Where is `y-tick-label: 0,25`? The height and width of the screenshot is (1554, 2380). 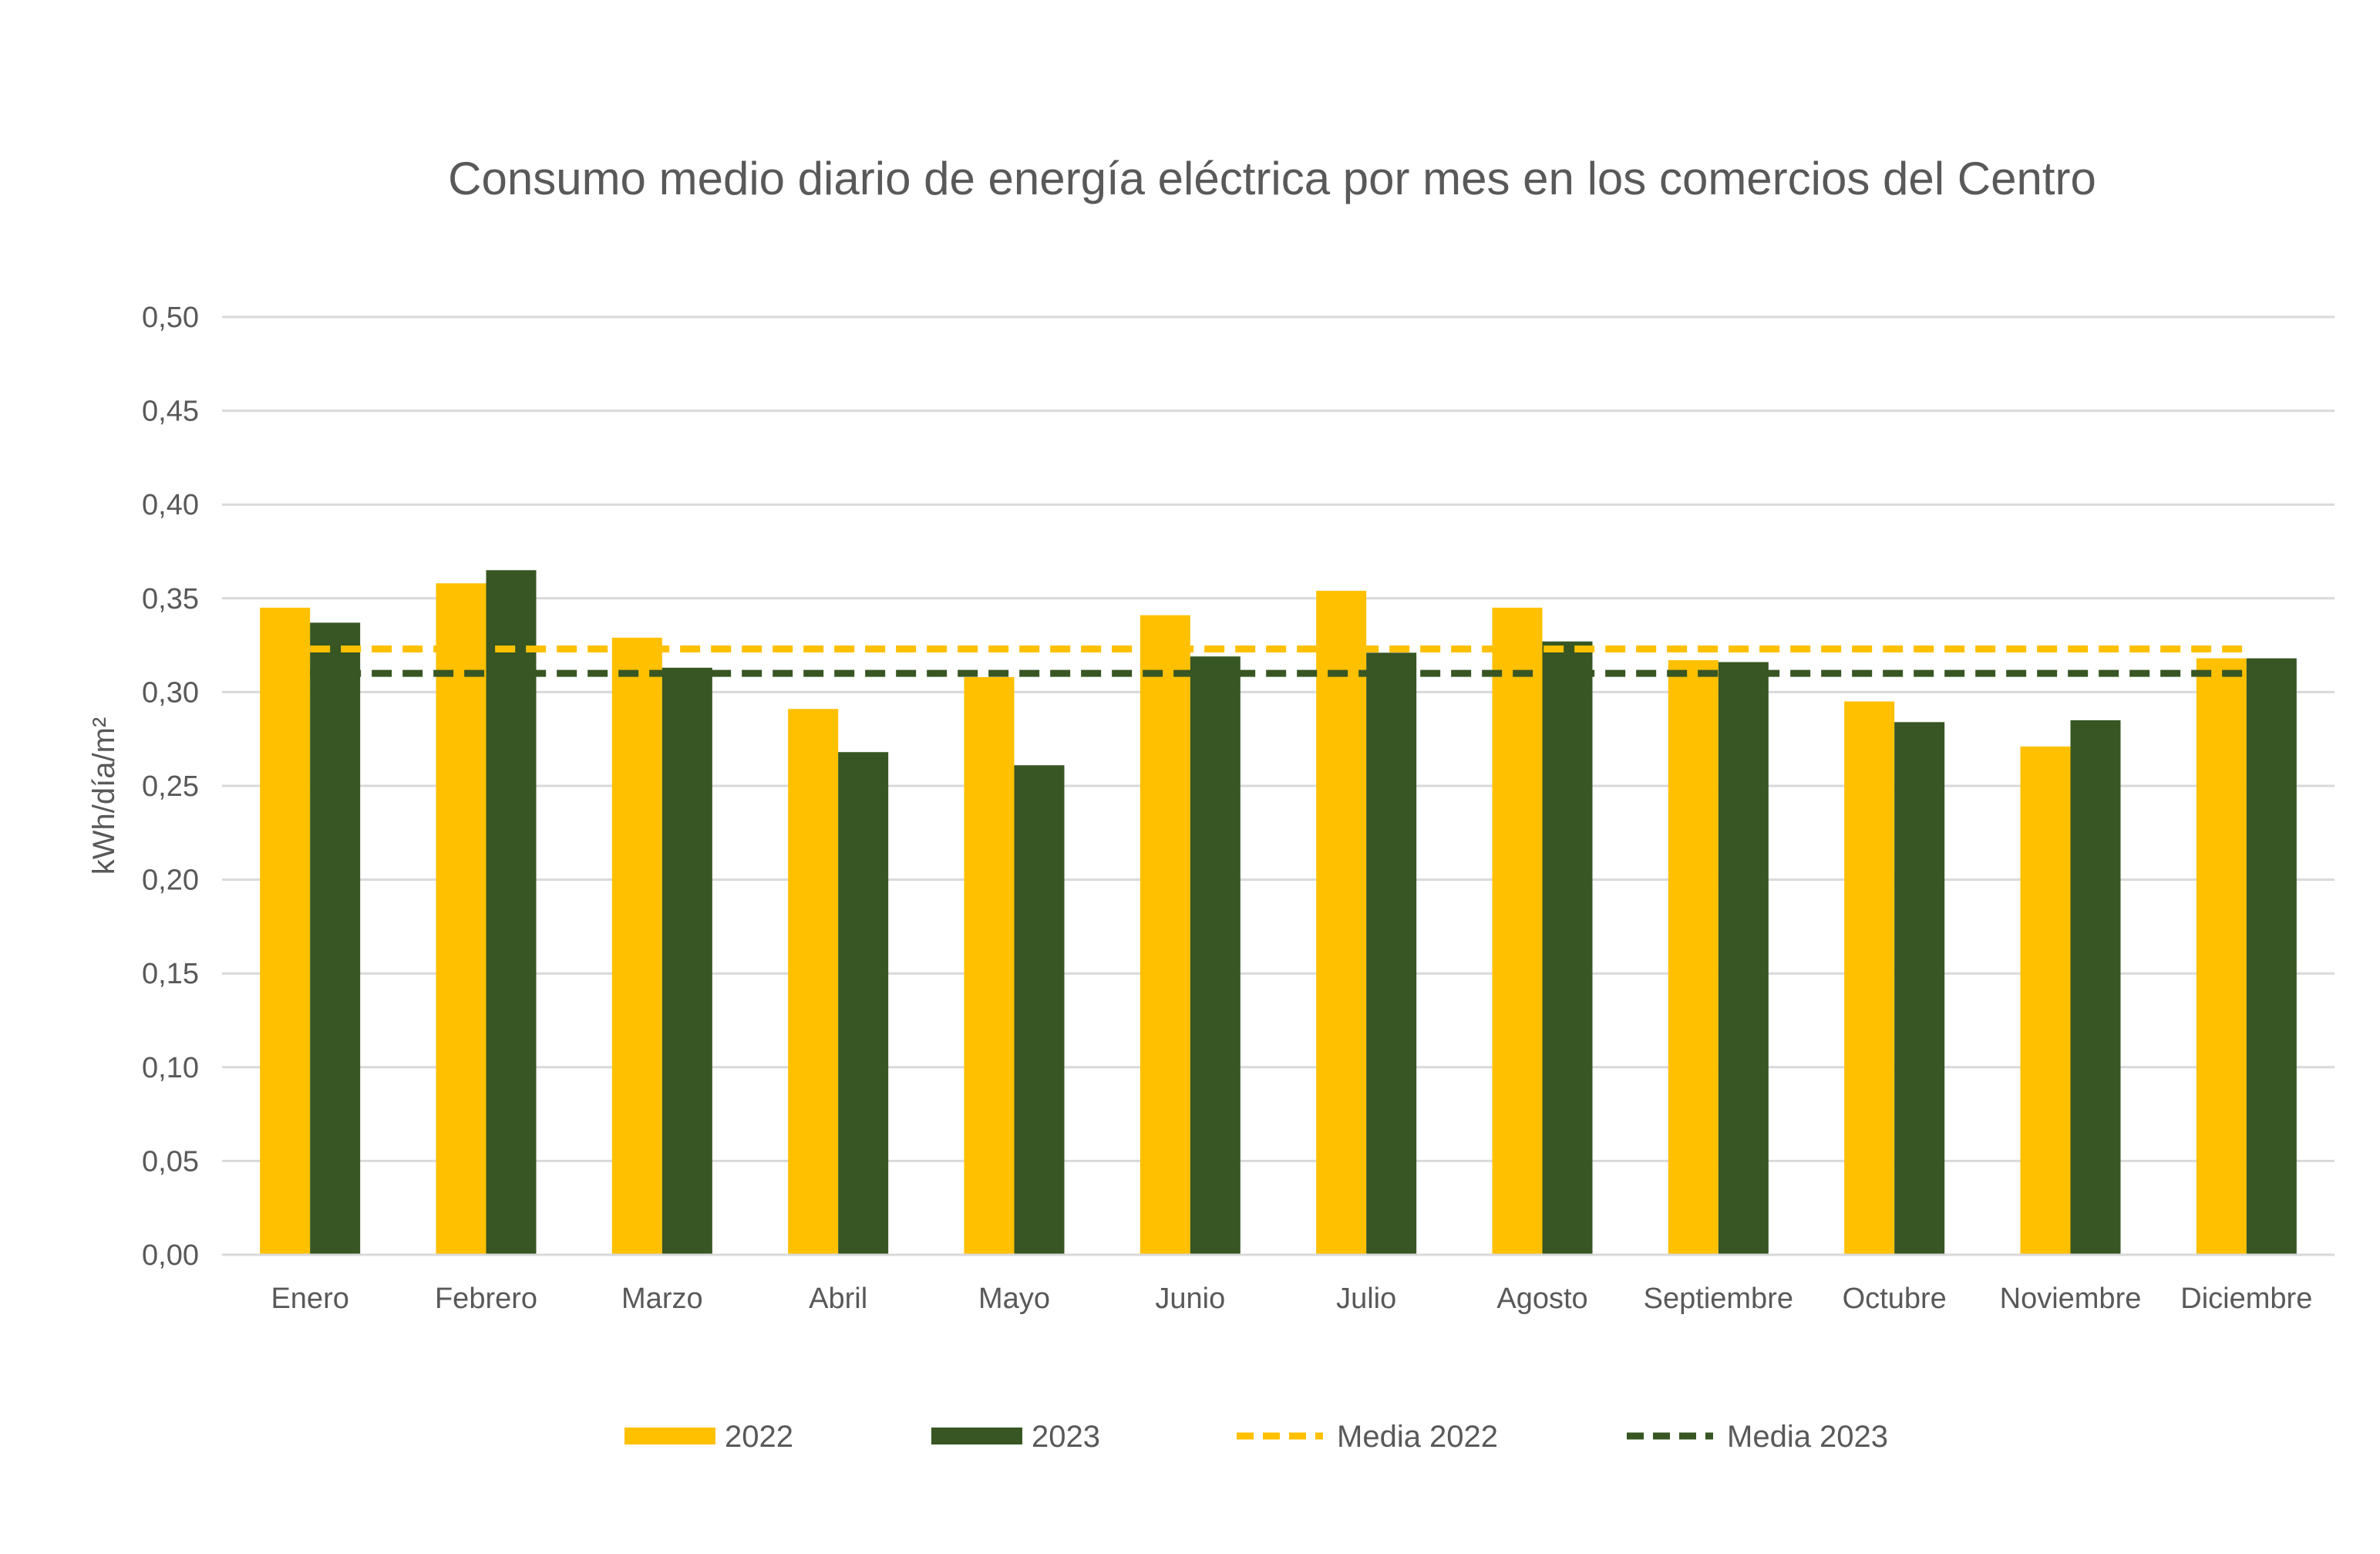
y-tick-label: 0,25 is located at coordinates (170, 787).